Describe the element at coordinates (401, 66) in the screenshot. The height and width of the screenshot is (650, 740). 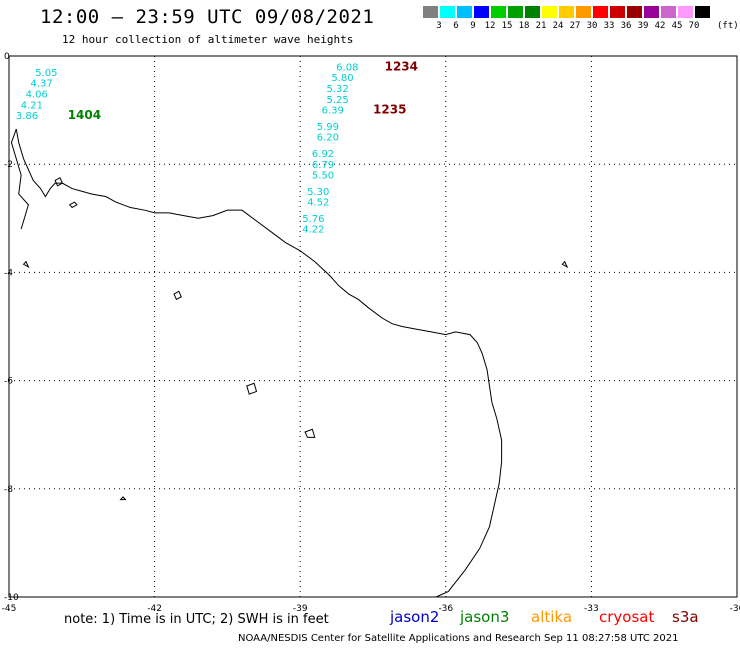
I see `pass-time-label: 1234` at that location.